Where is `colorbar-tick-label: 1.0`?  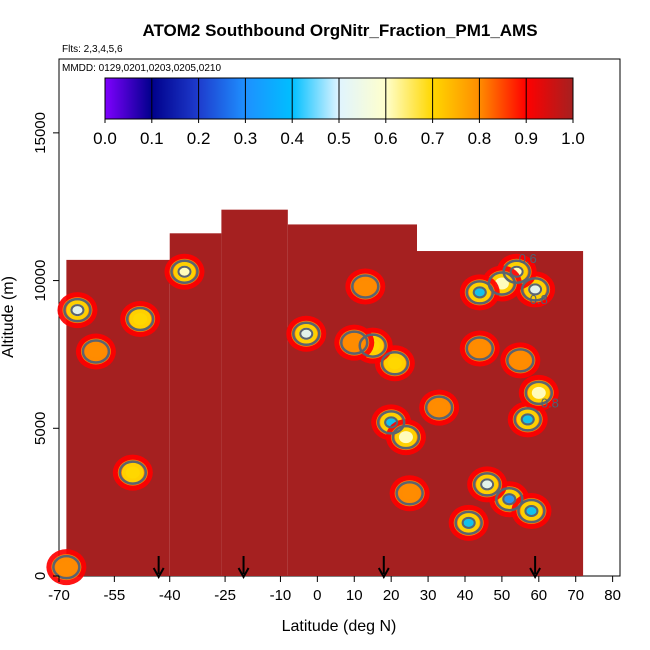
colorbar-tick-label: 1.0 is located at coordinates (573, 138).